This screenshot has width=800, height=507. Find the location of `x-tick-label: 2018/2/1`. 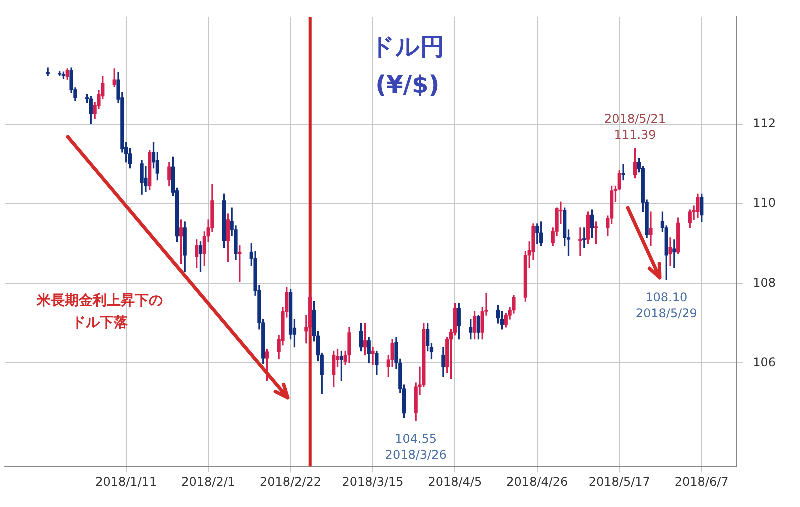

x-tick-label: 2018/2/1 is located at coordinates (209, 481).